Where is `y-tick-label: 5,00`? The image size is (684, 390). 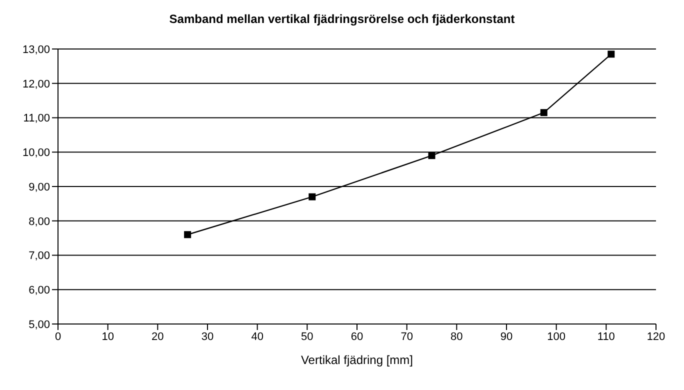
y-tick-label: 5,00 is located at coordinates (39, 324).